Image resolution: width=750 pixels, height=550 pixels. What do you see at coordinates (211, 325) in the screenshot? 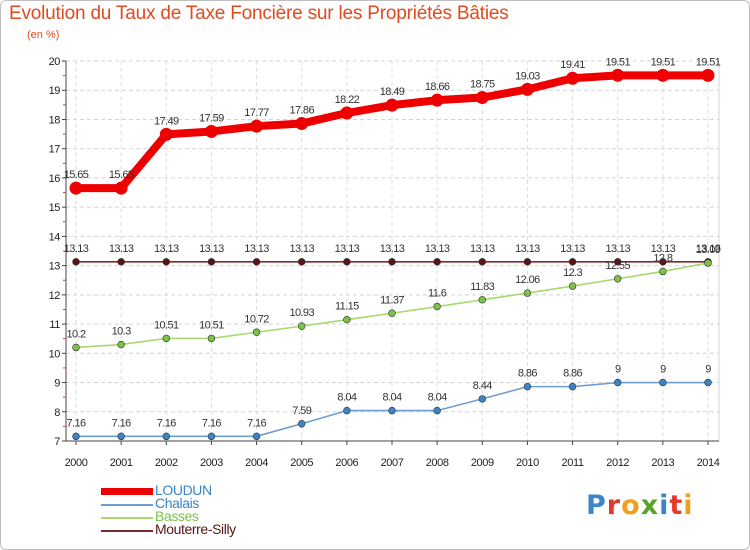
I see `data-label-basses: 10.51` at bounding box center [211, 325].